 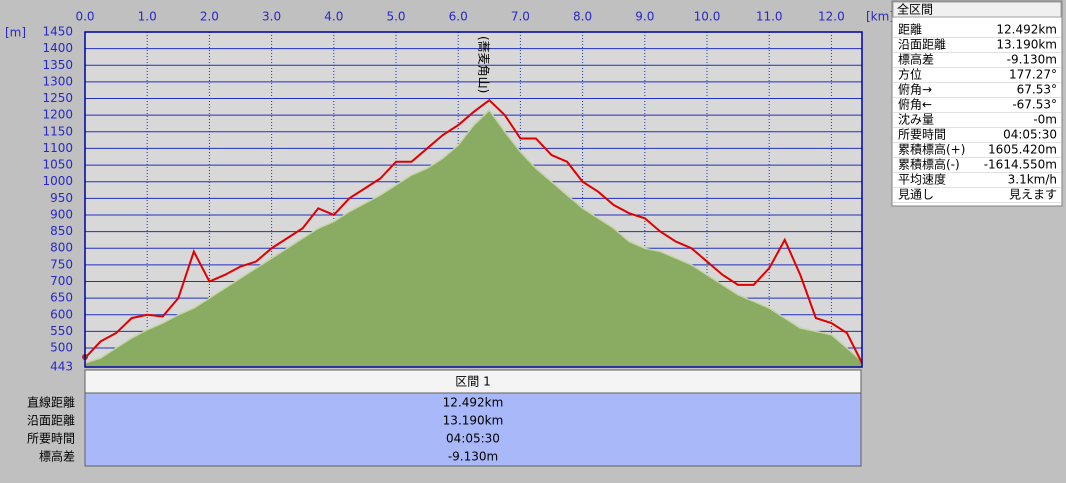 I want to click on summary-title: 全区間, so click(x=915, y=9).